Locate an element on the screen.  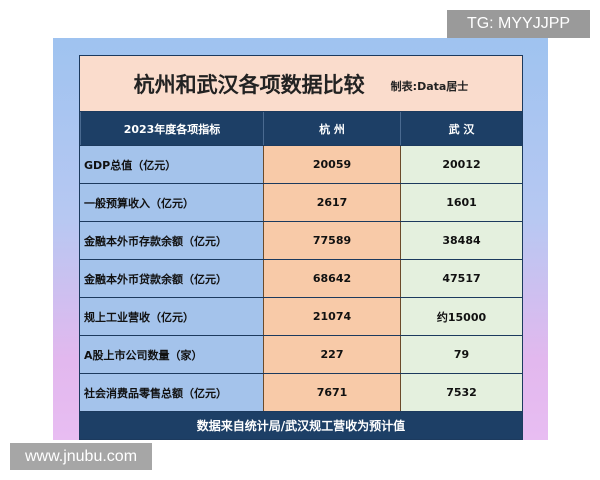
table-row: 金融本外币贷款余额（亿元） 68642 47517 is located at coordinates (301, 278).